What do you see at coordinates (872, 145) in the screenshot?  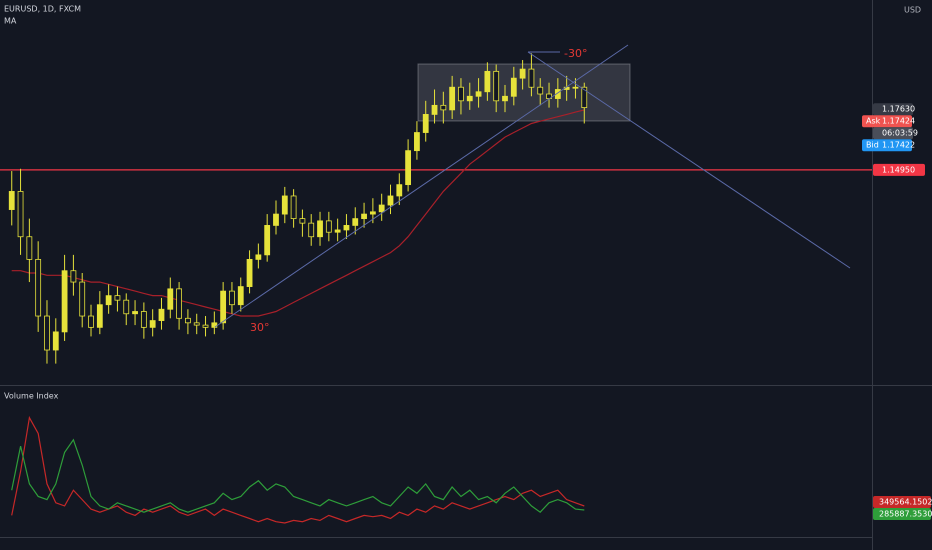 I see `price-label-name: Bid` at bounding box center [872, 145].